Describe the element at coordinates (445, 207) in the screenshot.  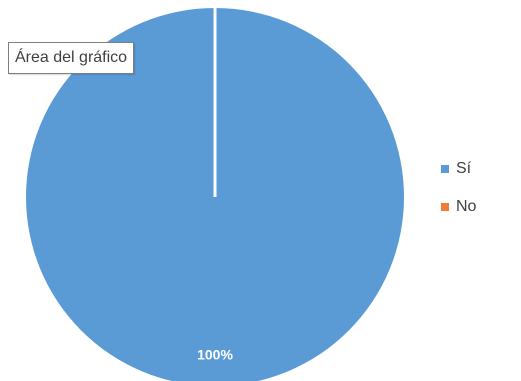
I see `legend-swatch-no` at that location.